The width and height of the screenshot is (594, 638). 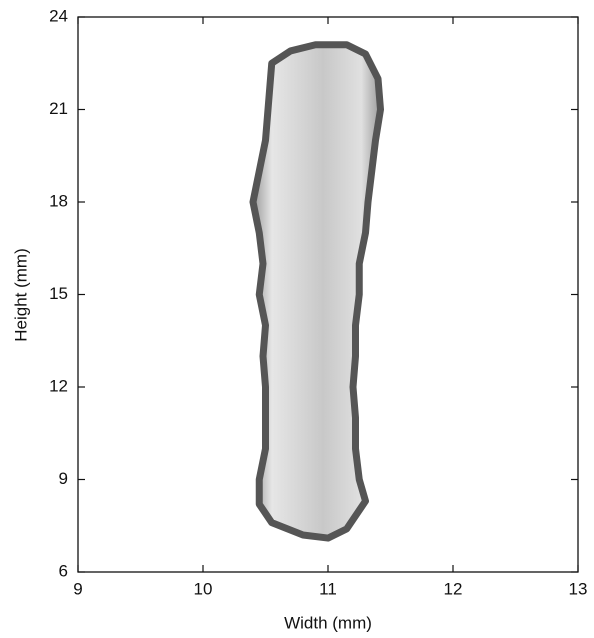 What do you see at coordinates (58, 15) in the screenshot?
I see `y-tick-label: 24` at bounding box center [58, 15].